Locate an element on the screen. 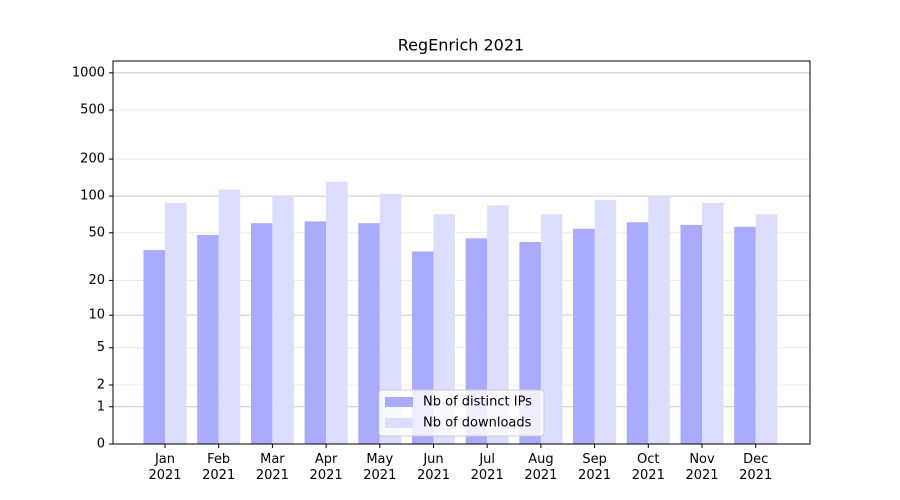  y-tick-label: 1000 is located at coordinates (88, 72).